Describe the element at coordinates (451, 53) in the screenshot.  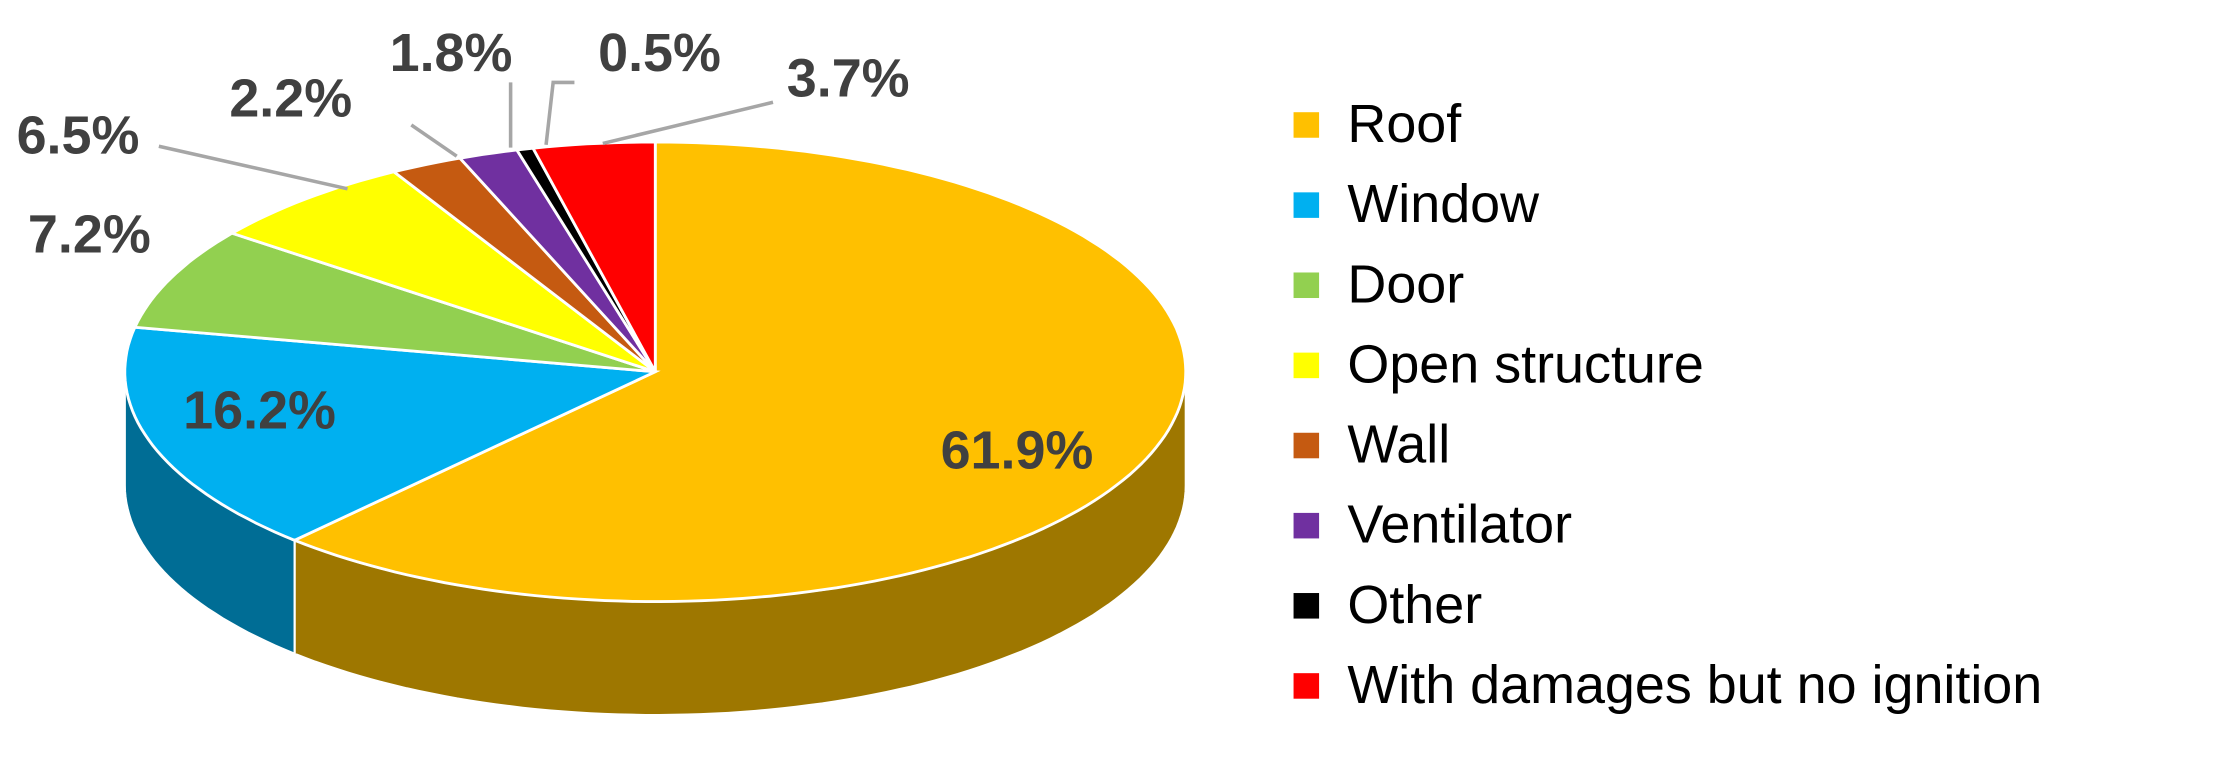
I see `data-label: 1.8%` at that location.